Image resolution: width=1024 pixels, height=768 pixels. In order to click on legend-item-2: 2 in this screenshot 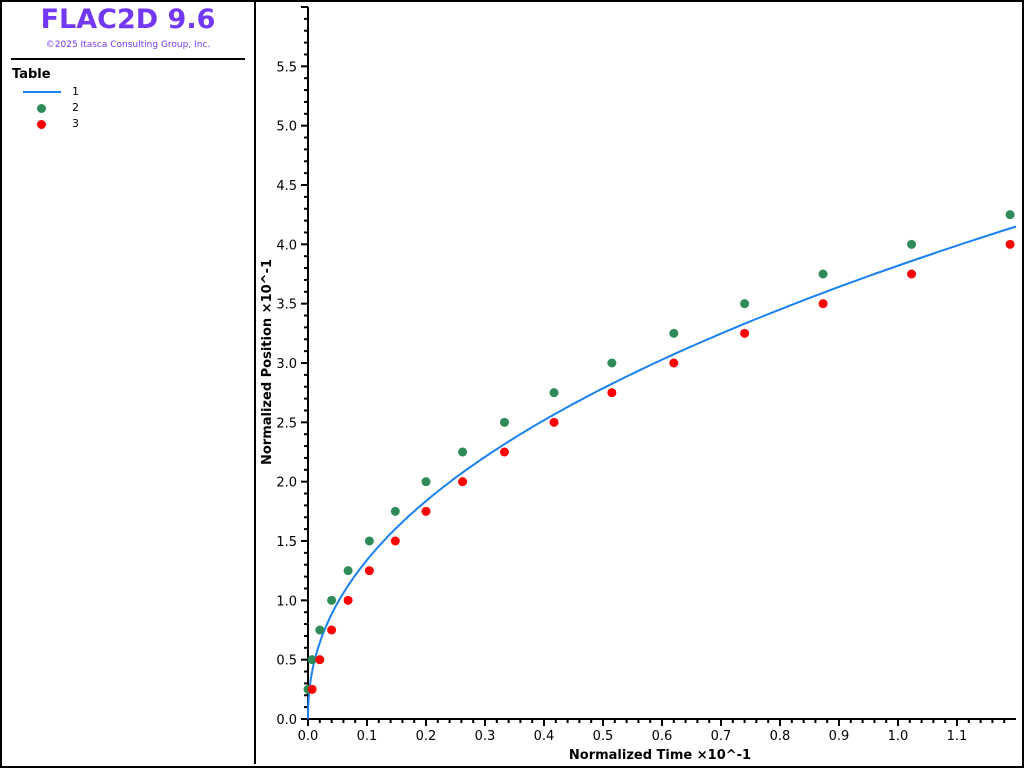, I will do `click(70, 108)`.